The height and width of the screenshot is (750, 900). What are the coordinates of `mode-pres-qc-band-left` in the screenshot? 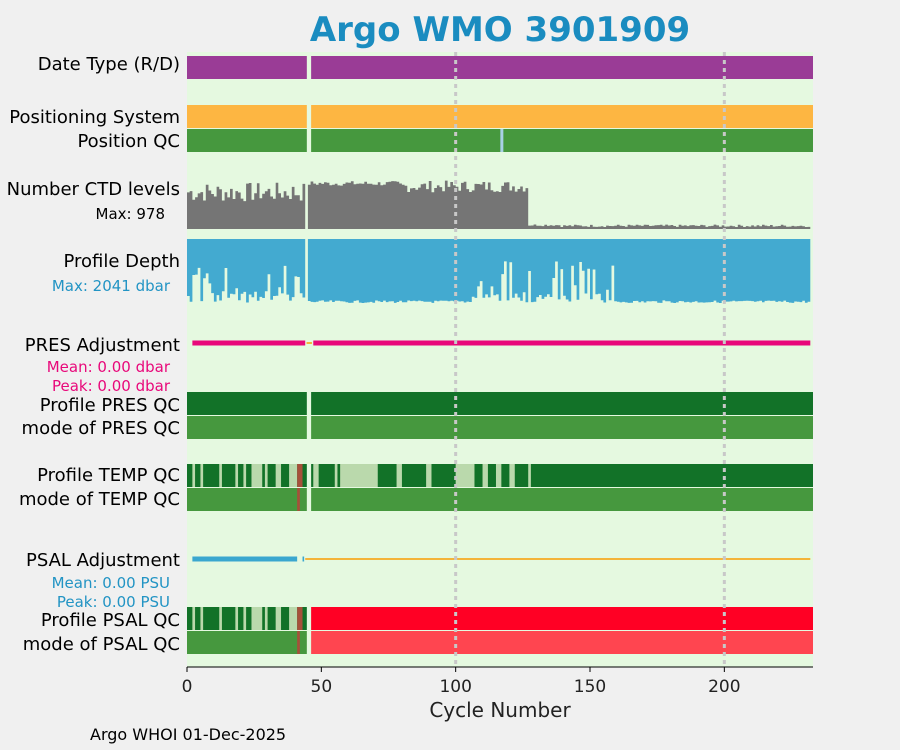 It's located at (247, 427).